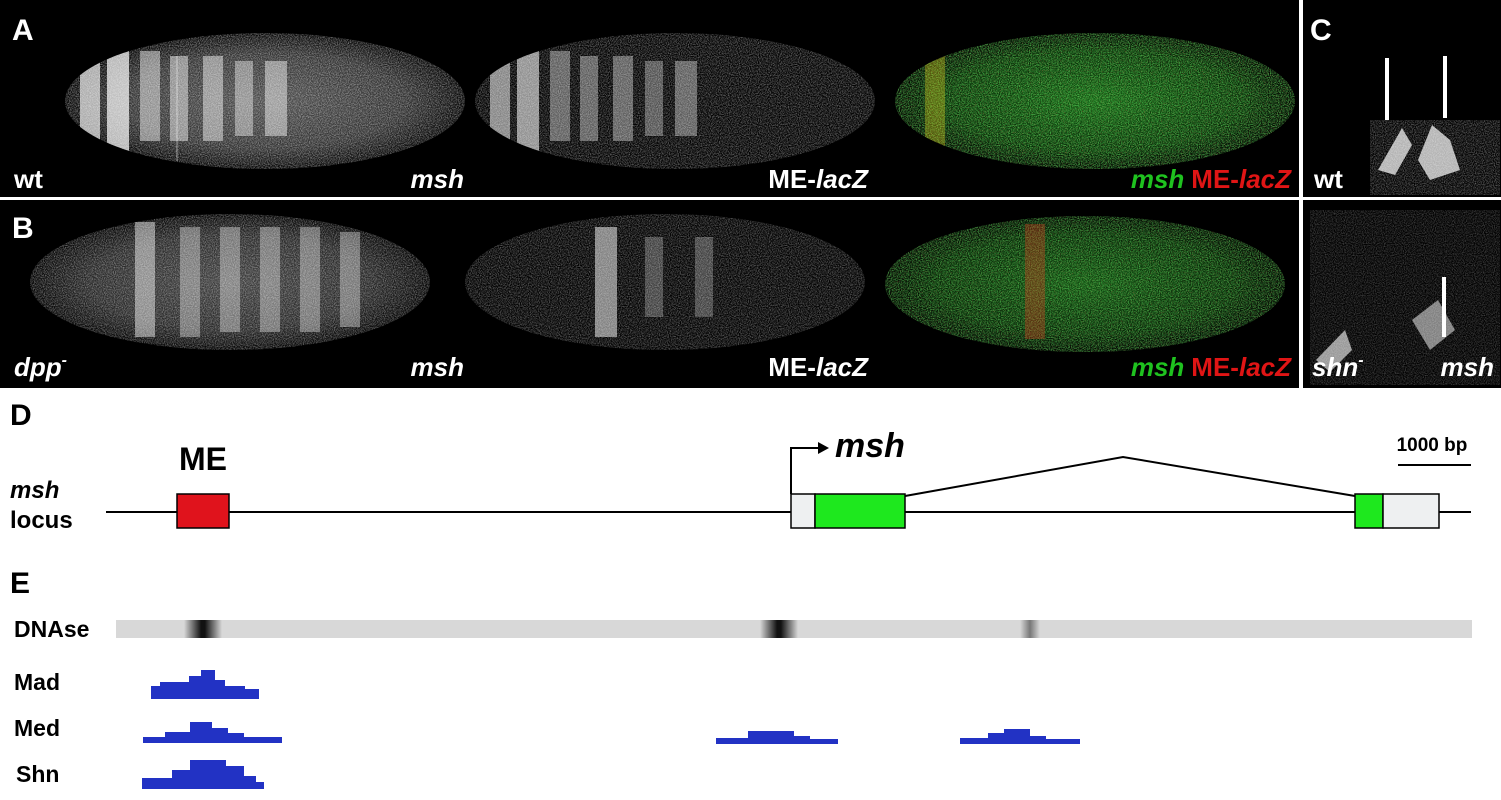 The image size is (1501, 800). What do you see at coordinates (818, 367) in the screenshot?
I see `panel-b-lacz-label: ME-lacZ` at bounding box center [818, 367].